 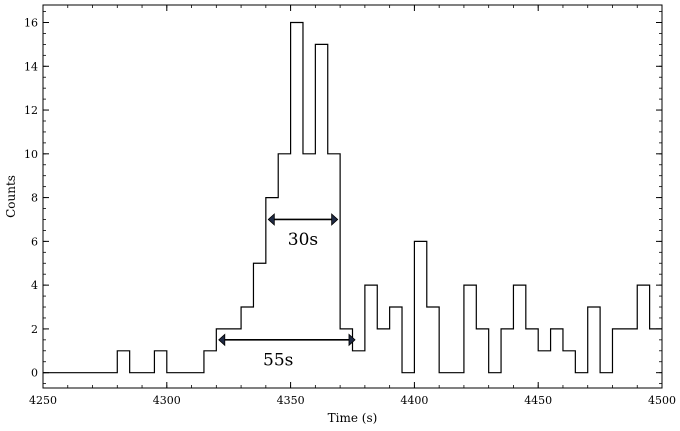 I want to click on y-tick-label: 14, so click(x=31, y=66).